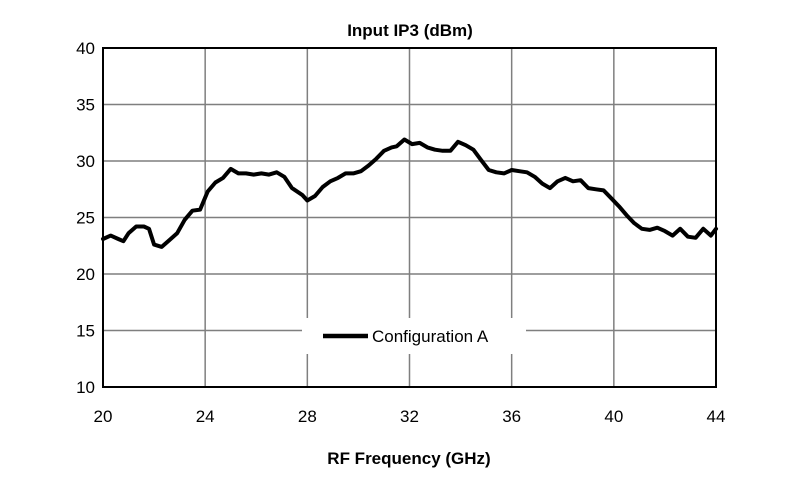  What do you see at coordinates (85, 331) in the screenshot?
I see `y-tick-label-1: 15` at bounding box center [85, 331].